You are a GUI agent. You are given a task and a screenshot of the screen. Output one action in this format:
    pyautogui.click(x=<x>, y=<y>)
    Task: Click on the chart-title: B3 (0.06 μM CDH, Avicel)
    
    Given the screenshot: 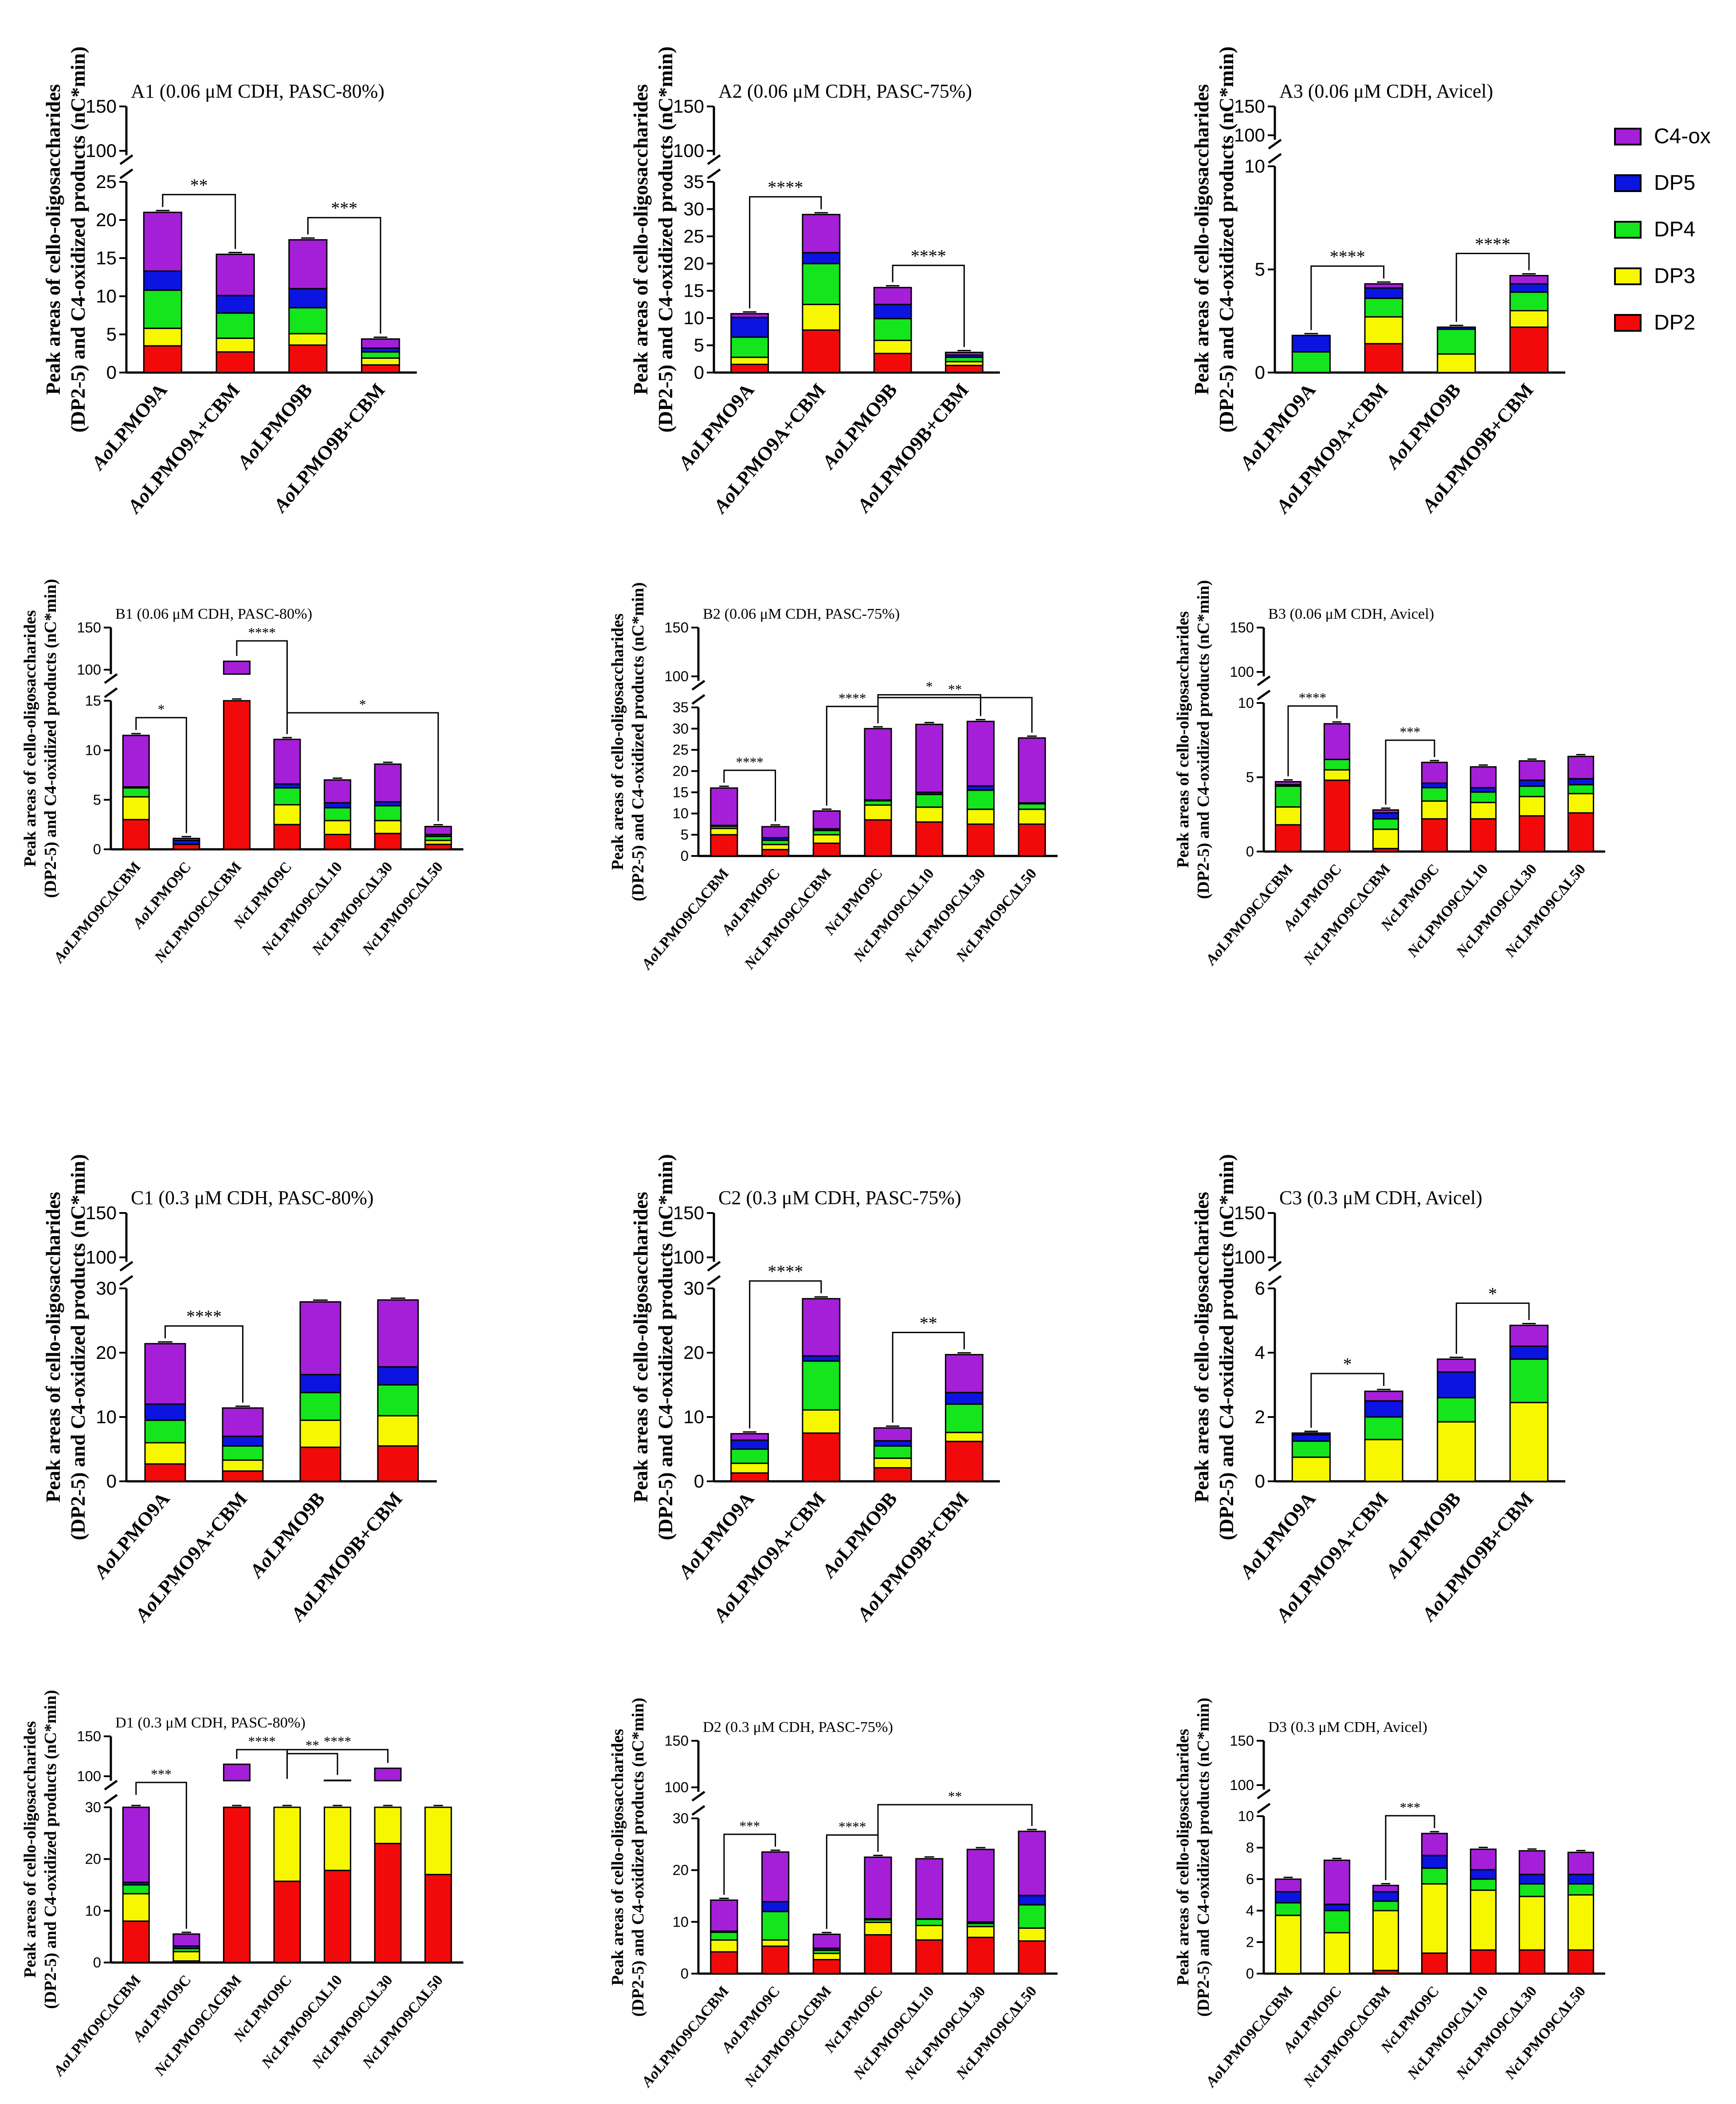 What is the action you would take?
    pyautogui.click(x=1351, y=613)
    